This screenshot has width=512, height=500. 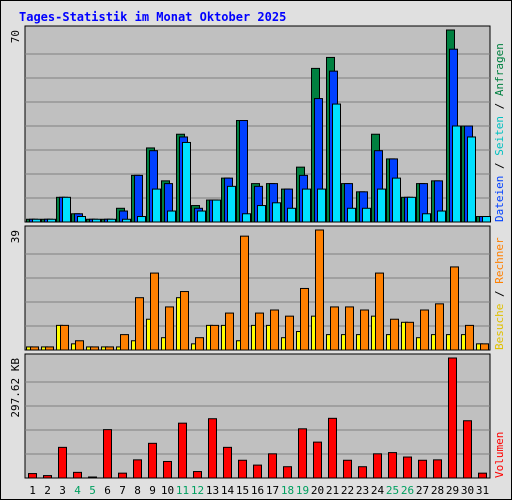 What do you see at coordinates (197, 490) in the screenshot?
I see `x-tick-label: 12` at bounding box center [197, 490].